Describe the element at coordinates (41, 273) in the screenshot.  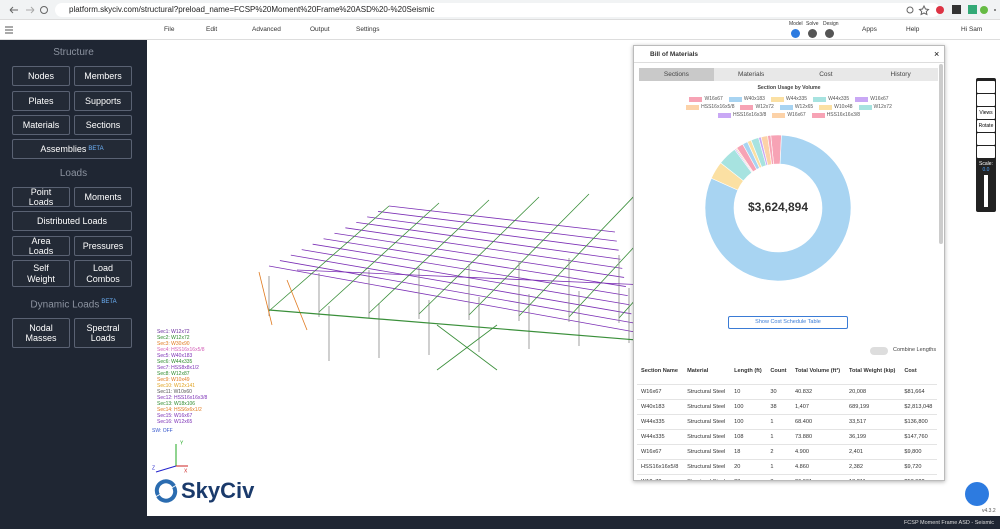
I see `sidebar-button: Self Weight` at that location.